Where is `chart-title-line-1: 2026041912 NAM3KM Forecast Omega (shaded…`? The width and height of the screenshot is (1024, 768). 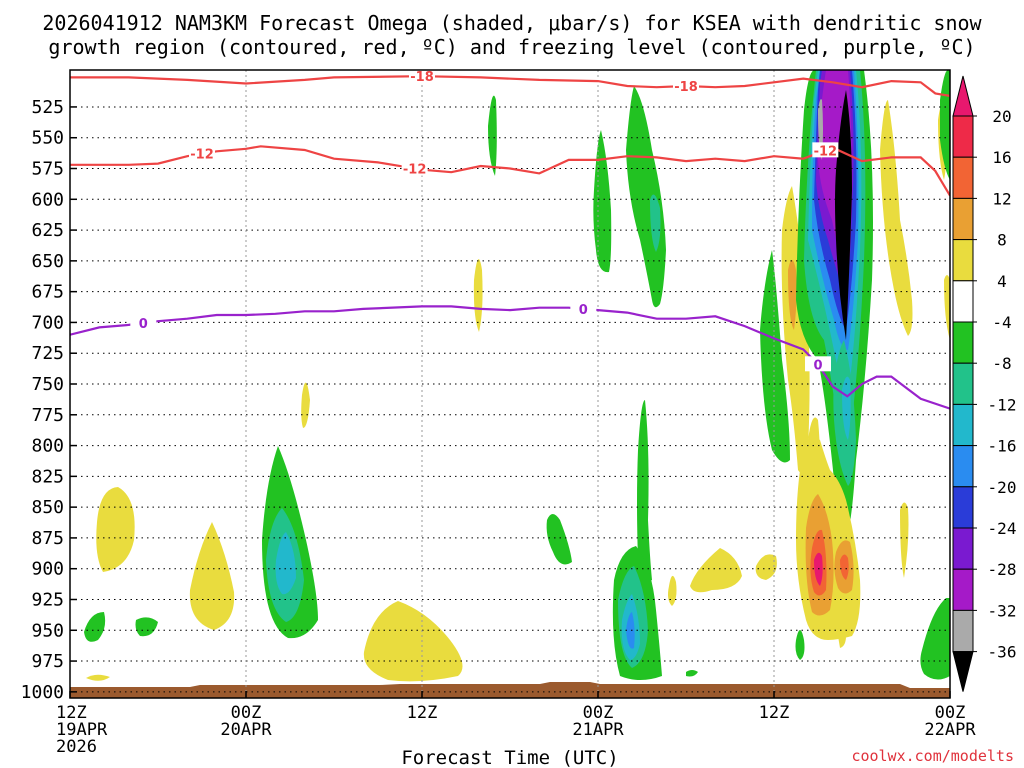 chart-title-line-1: 2026041912 NAM3KM Forecast Omega (shaded… is located at coordinates (512, 23).